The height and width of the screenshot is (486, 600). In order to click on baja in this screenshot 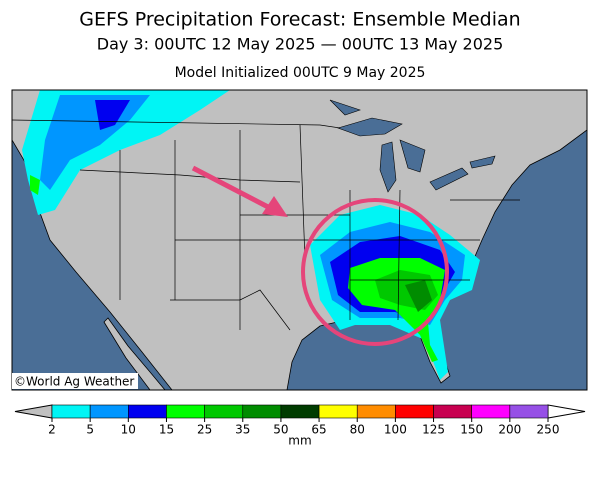, I will do `click(134, 353)`.